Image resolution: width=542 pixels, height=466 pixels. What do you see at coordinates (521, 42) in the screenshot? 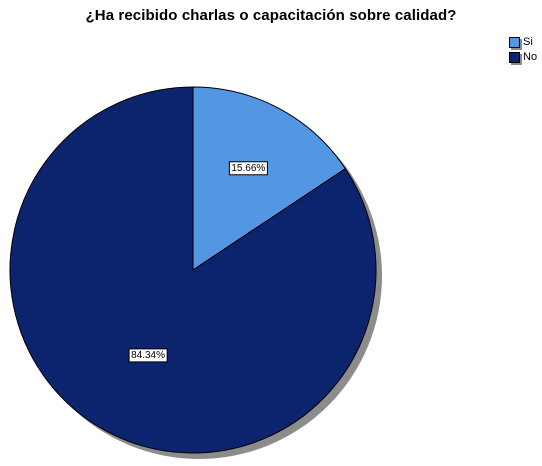
I see `legend-item-si: Si` at bounding box center [521, 42].